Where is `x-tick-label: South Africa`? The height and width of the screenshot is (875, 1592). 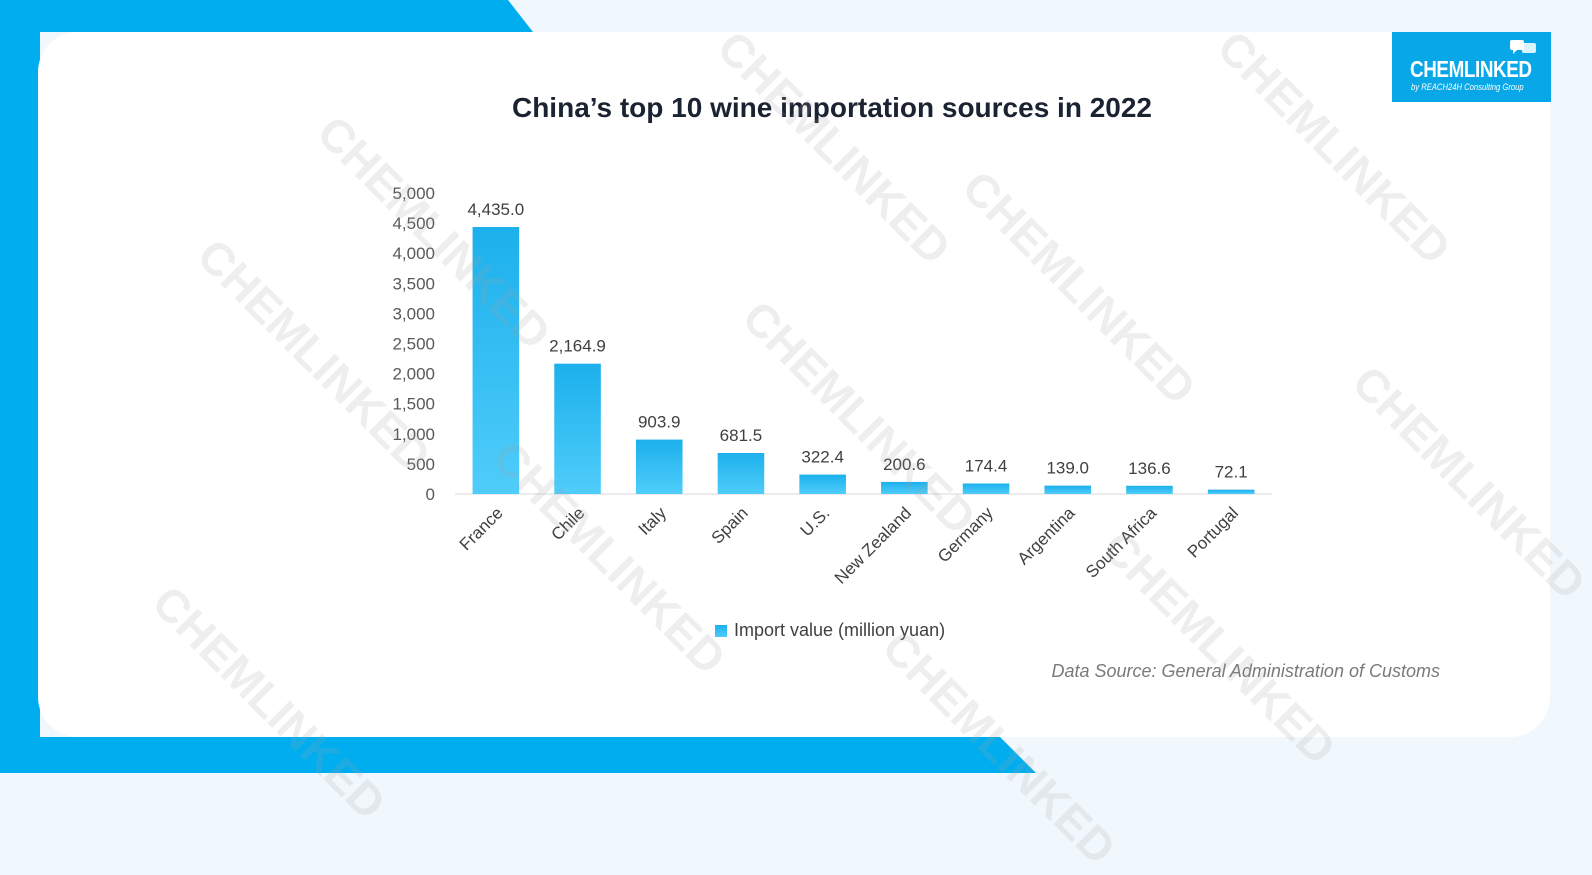
x-tick-label: South Africa is located at coordinates (1121, 542).